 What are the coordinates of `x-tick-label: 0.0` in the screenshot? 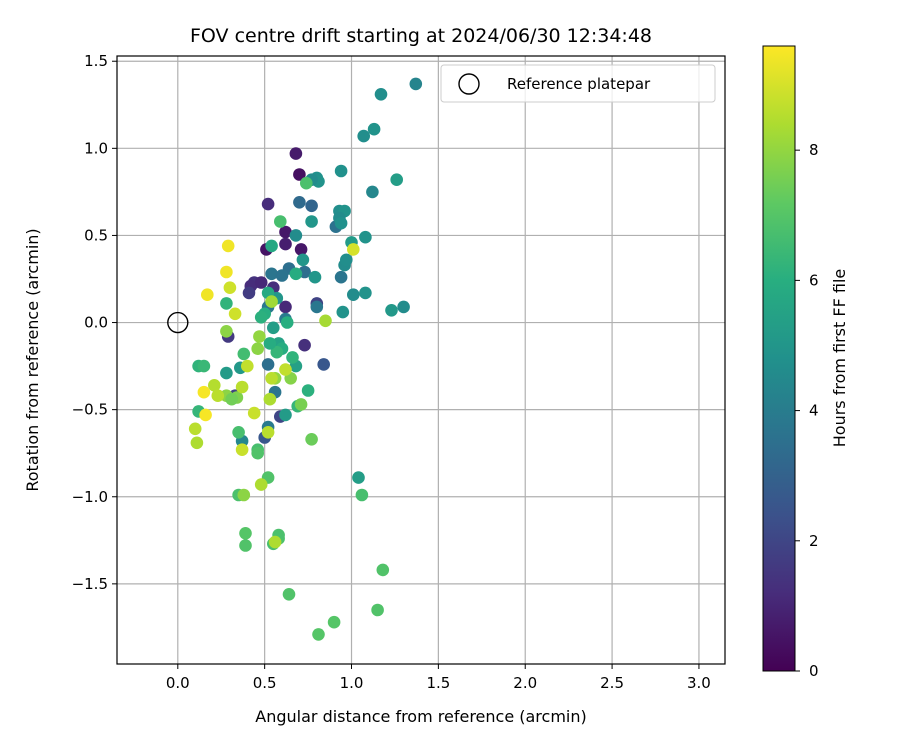 It's located at (178, 683).